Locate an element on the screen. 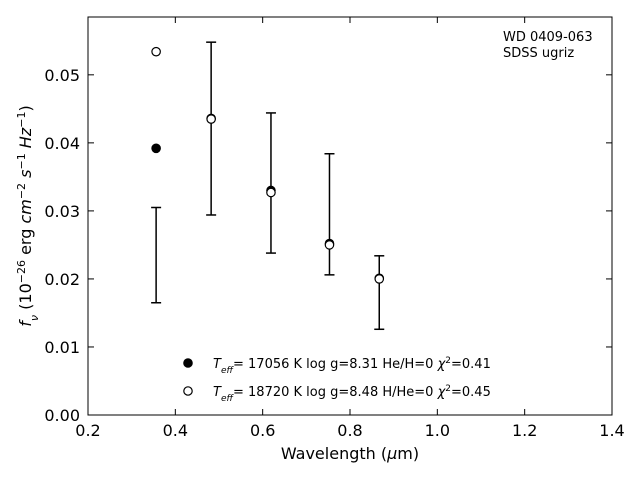  annotation-line-1: WD 0409-063 is located at coordinates (548, 37).